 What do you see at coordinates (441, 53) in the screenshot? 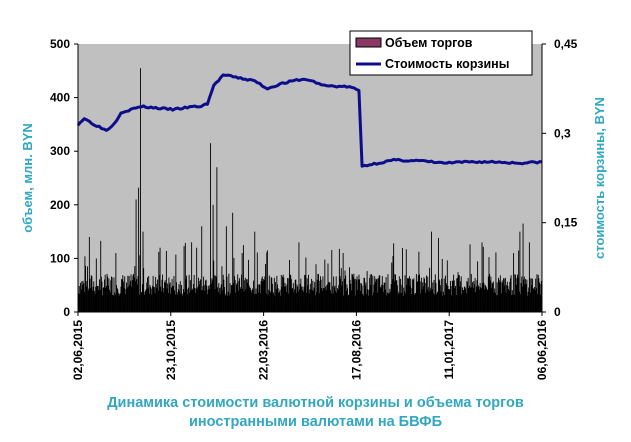
I see `legend: Объем торгов Стоимость корзины` at bounding box center [441, 53].